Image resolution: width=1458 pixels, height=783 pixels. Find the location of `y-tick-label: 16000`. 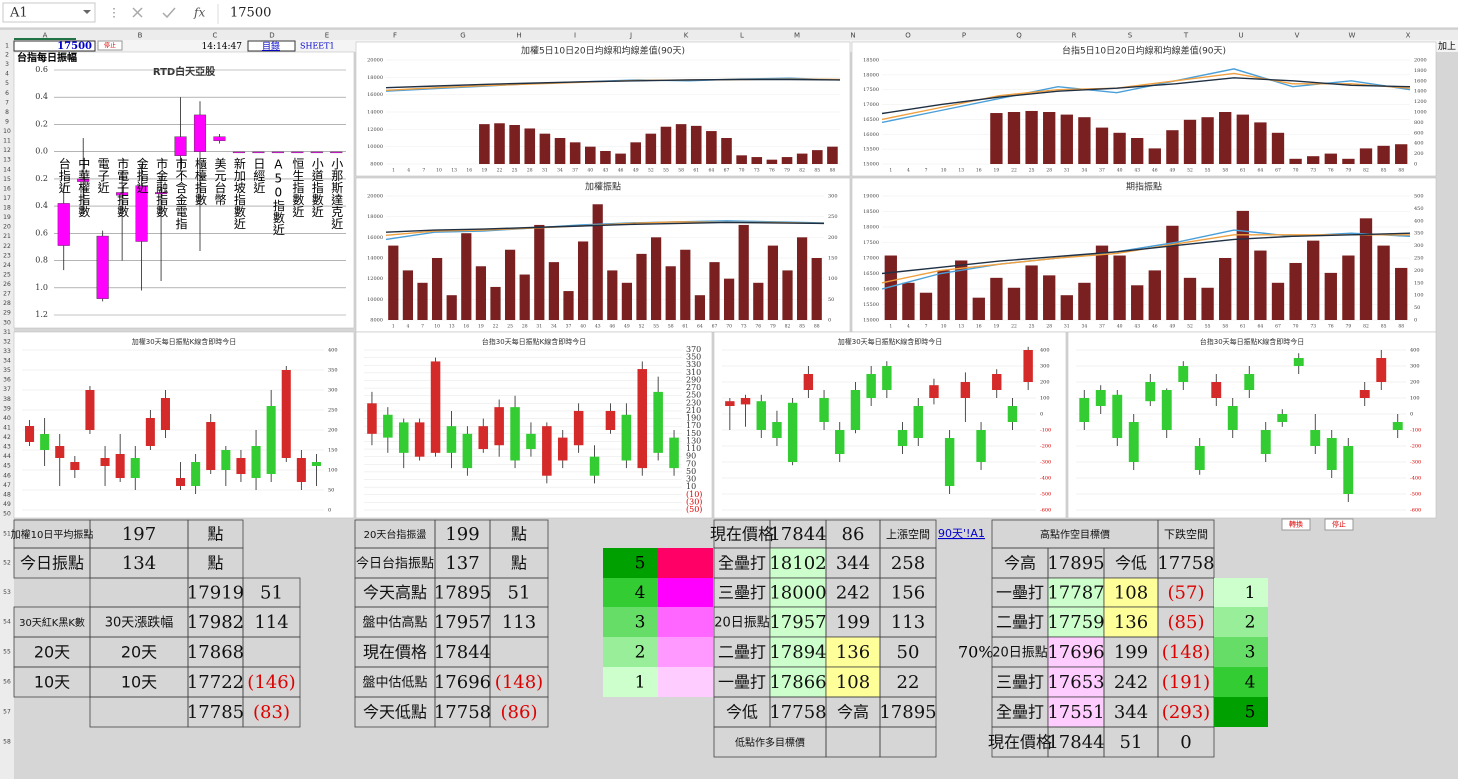

y-tick-label: 16000 is located at coordinates (375, 238).